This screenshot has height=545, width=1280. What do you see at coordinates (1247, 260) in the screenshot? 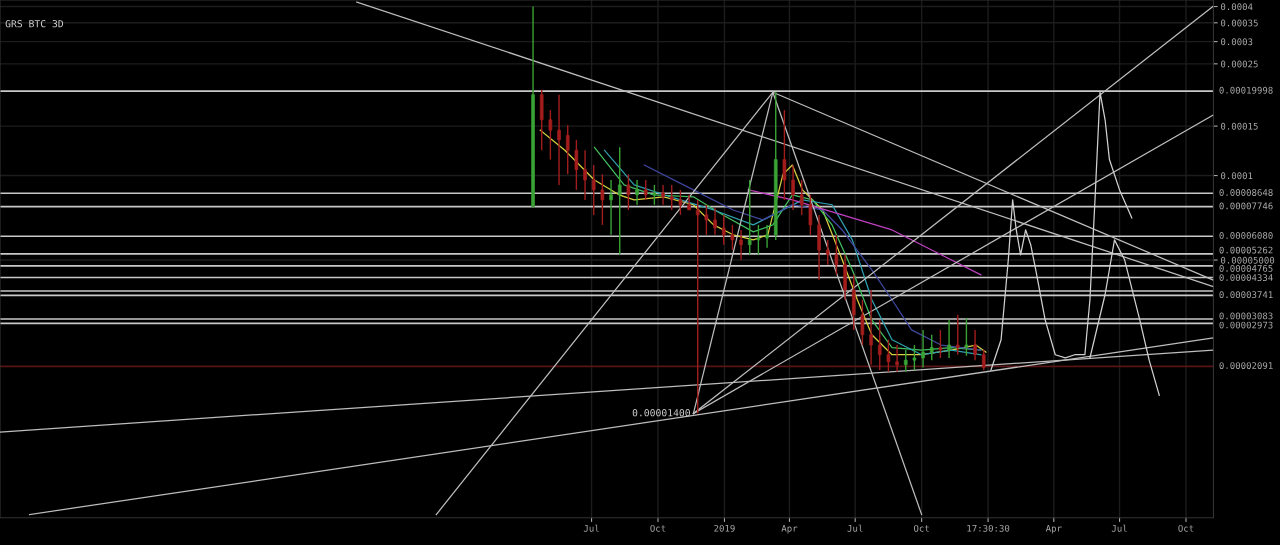
I see `y-tick-label: 0.00005000` at bounding box center [1247, 260].